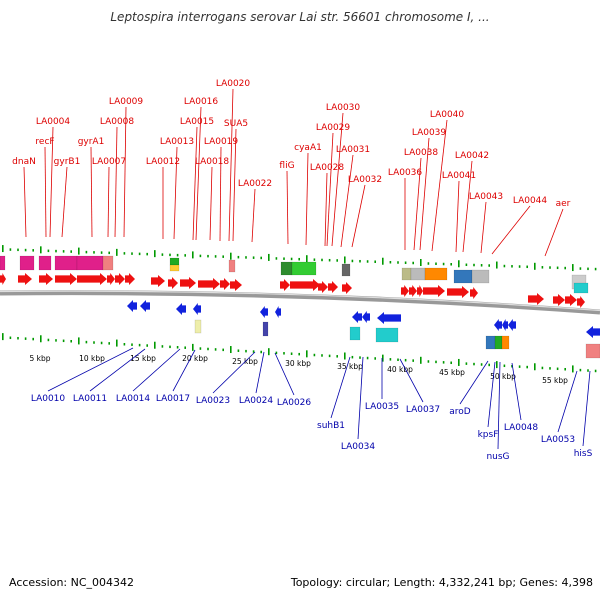  Describe the element at coordinates (236, 124) in the screenshot. I see `forward-gene-label: SUA5` at that location.